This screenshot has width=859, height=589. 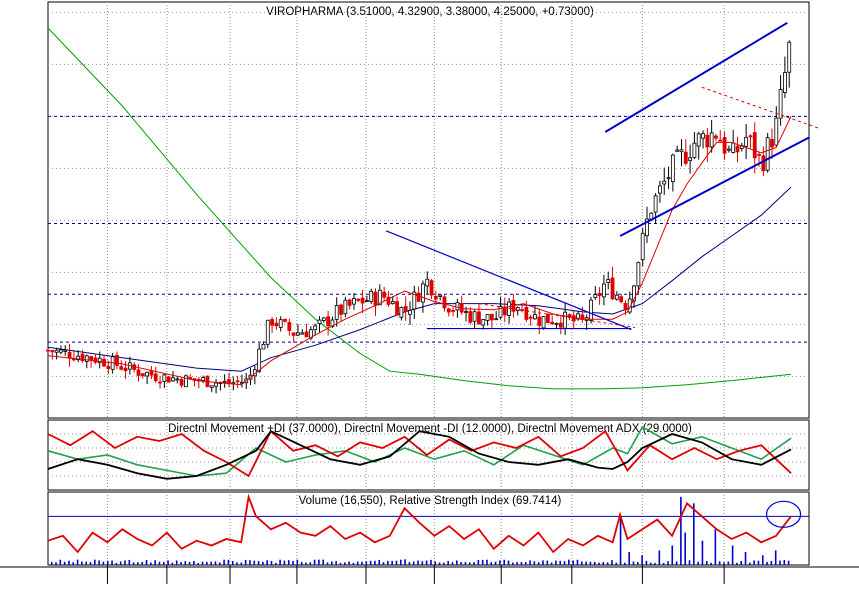 I want to click on volume-panel-frame, so click(x=428, y=528).